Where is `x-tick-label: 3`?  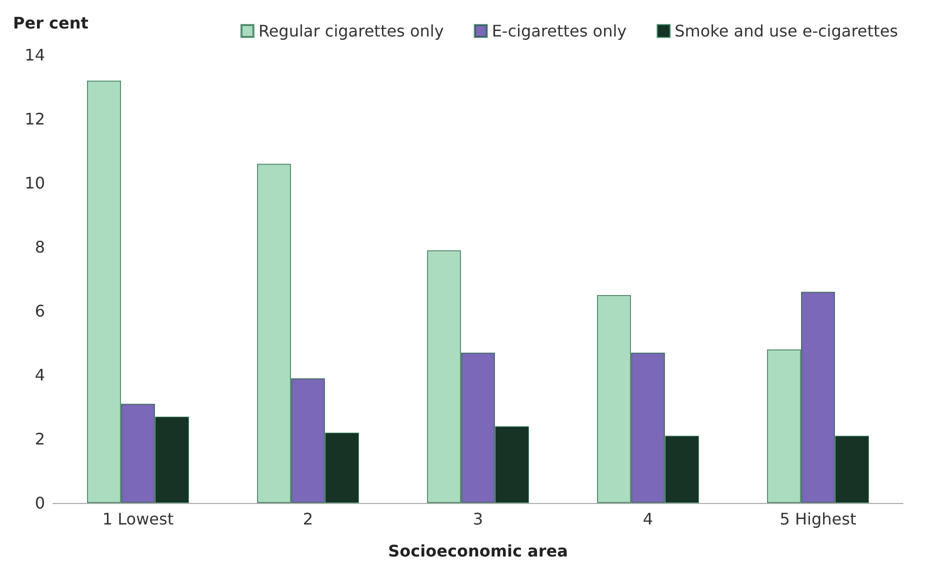
x-tick-label: 3 is located at coordinates (478, 519).